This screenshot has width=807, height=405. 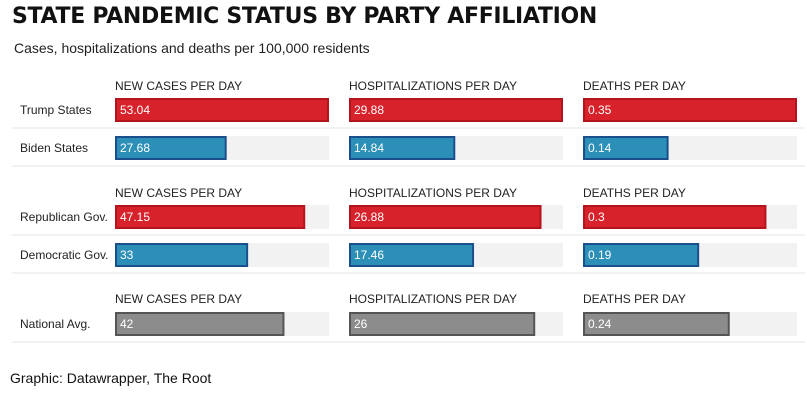 I want to click on bar-value-label: 26, so click(x=361, y=324).